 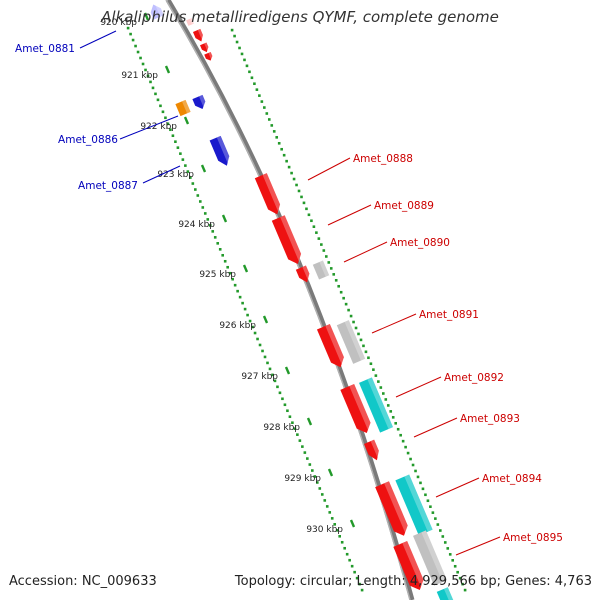 What do you see at coordinates (83, 581) in the screenshot?
I see `accession-text: Accession: NC_009633` at bounding box center [83, 581].